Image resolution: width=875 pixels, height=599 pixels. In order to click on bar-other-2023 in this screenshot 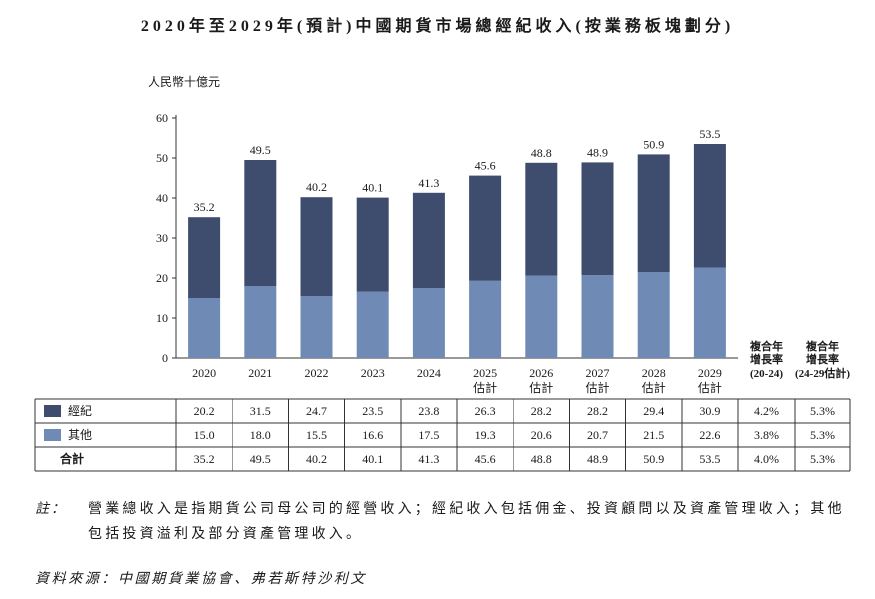, I will do `click(372, 324)`.